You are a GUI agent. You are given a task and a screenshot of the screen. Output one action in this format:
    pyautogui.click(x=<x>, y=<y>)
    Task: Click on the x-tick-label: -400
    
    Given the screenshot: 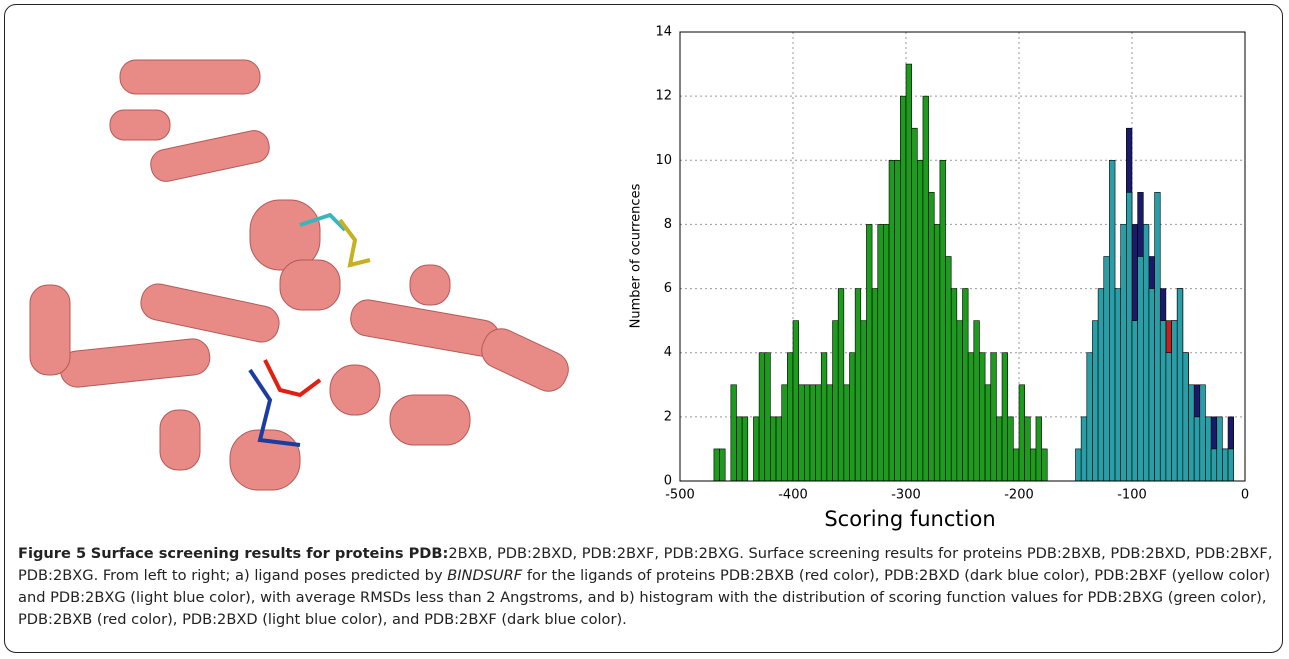 What is the action you would take?
    pyautogui.click(x=793, y=495)
    